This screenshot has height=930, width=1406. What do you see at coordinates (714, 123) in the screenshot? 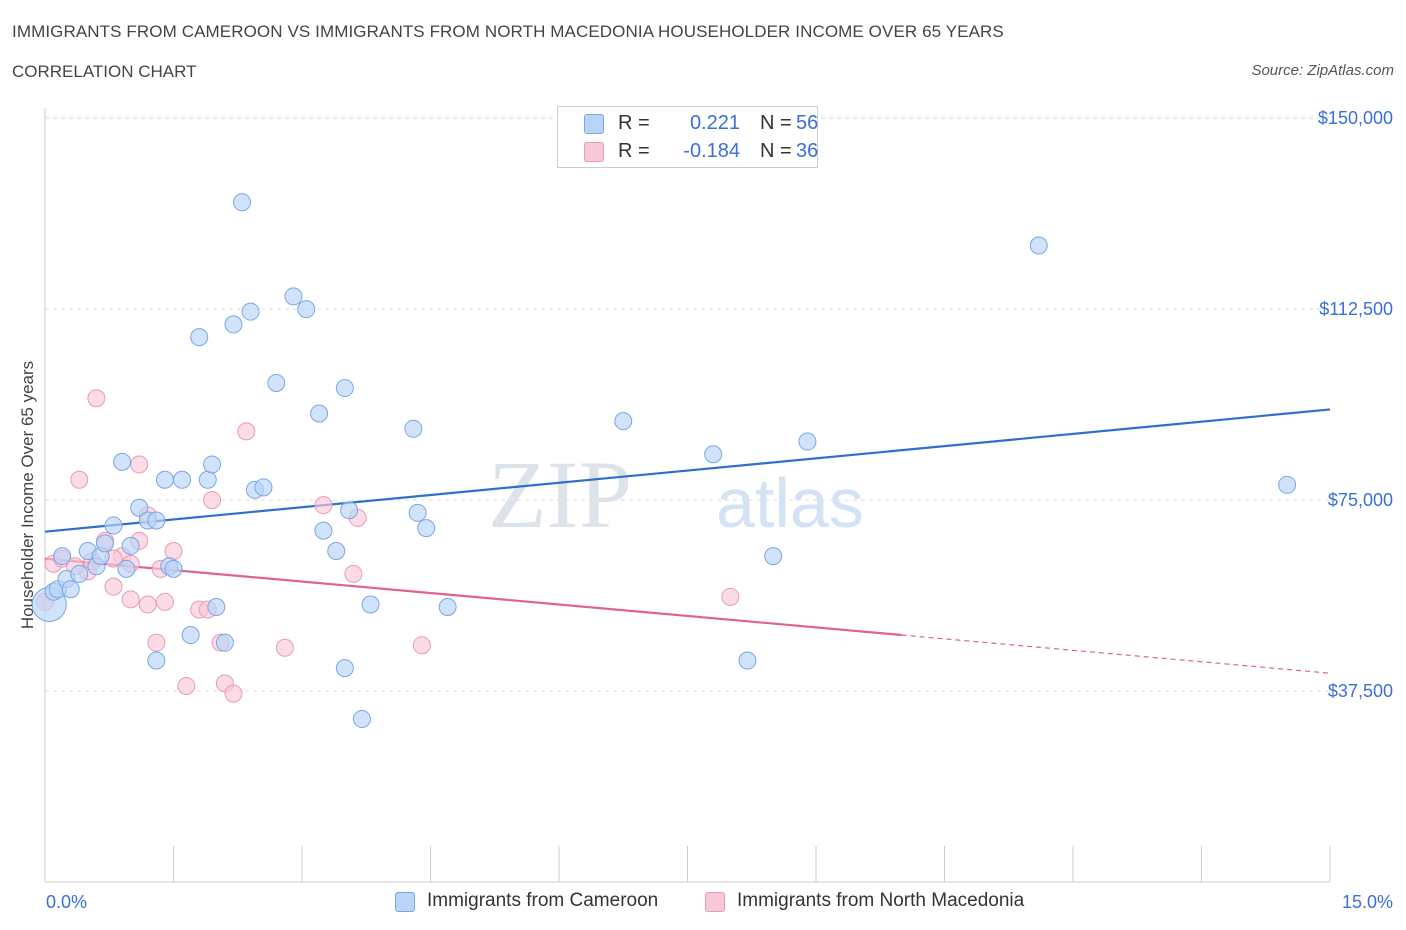
I see `r-value: 0.221` at bounding box center [714, 123].